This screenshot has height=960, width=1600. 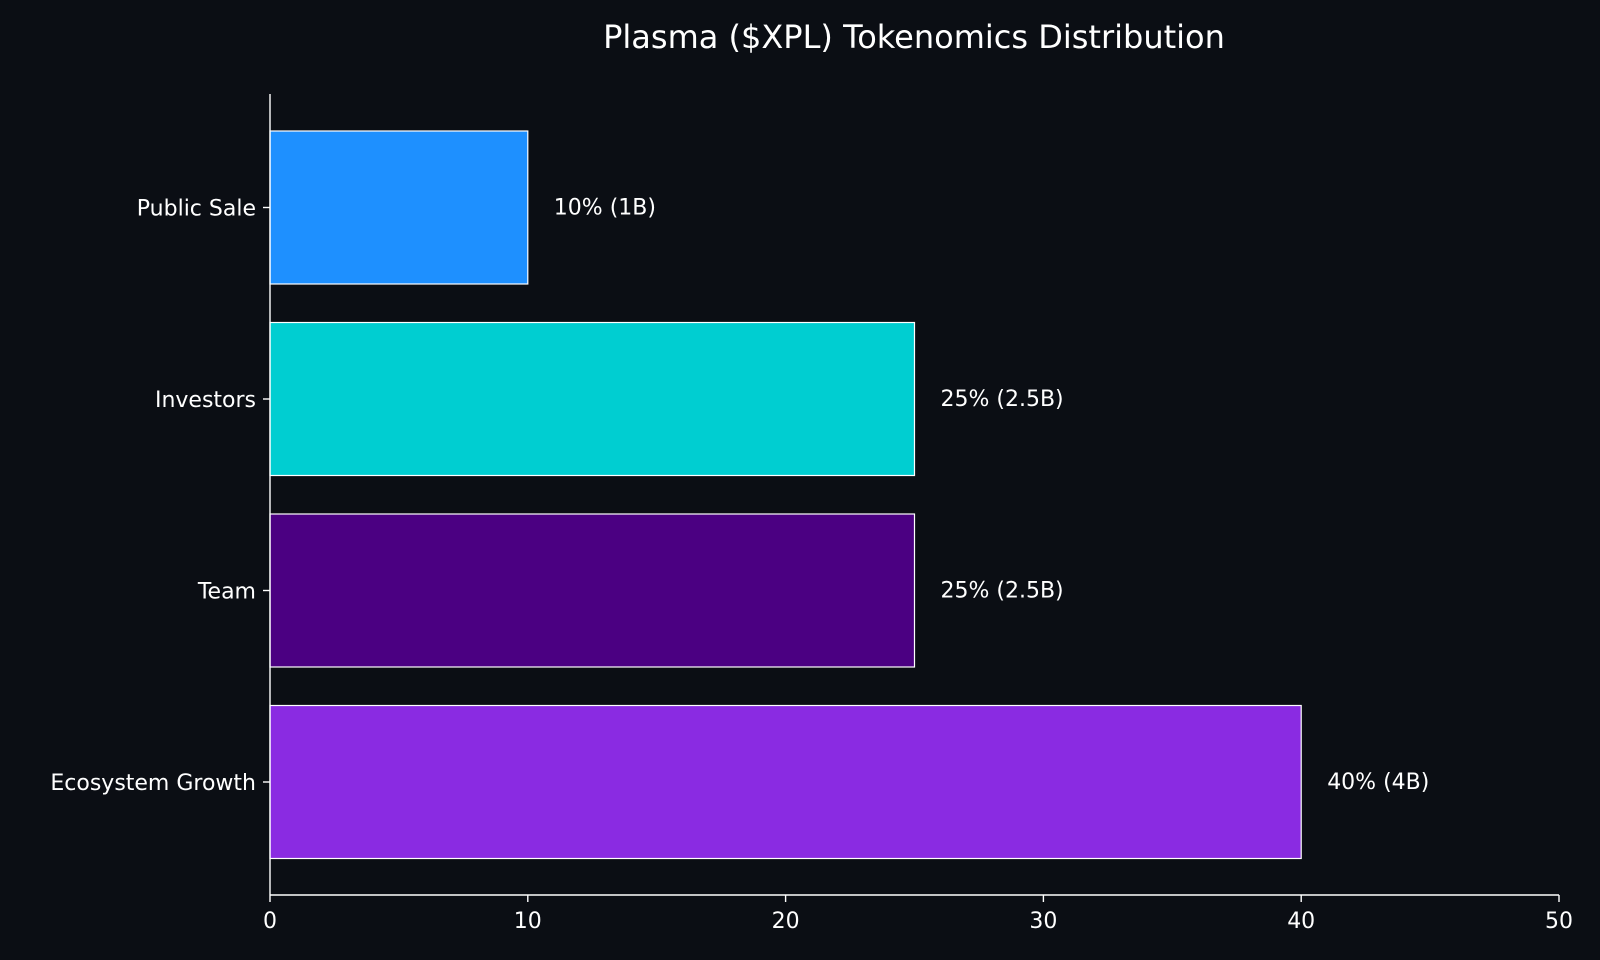 What do you see at coordinates (399, 207) in the screenshot?
I see `bar-public-sale` at bounding box center [399, 207].